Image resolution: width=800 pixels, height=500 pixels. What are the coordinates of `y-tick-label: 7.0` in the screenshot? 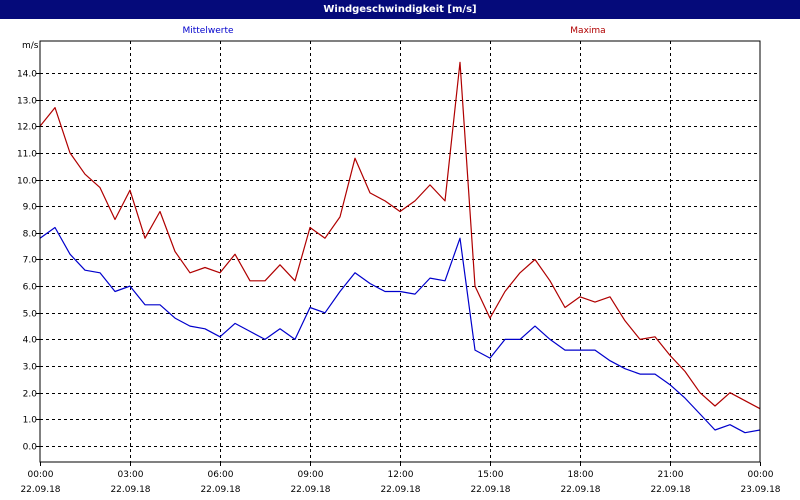 It's located at (30, 261).